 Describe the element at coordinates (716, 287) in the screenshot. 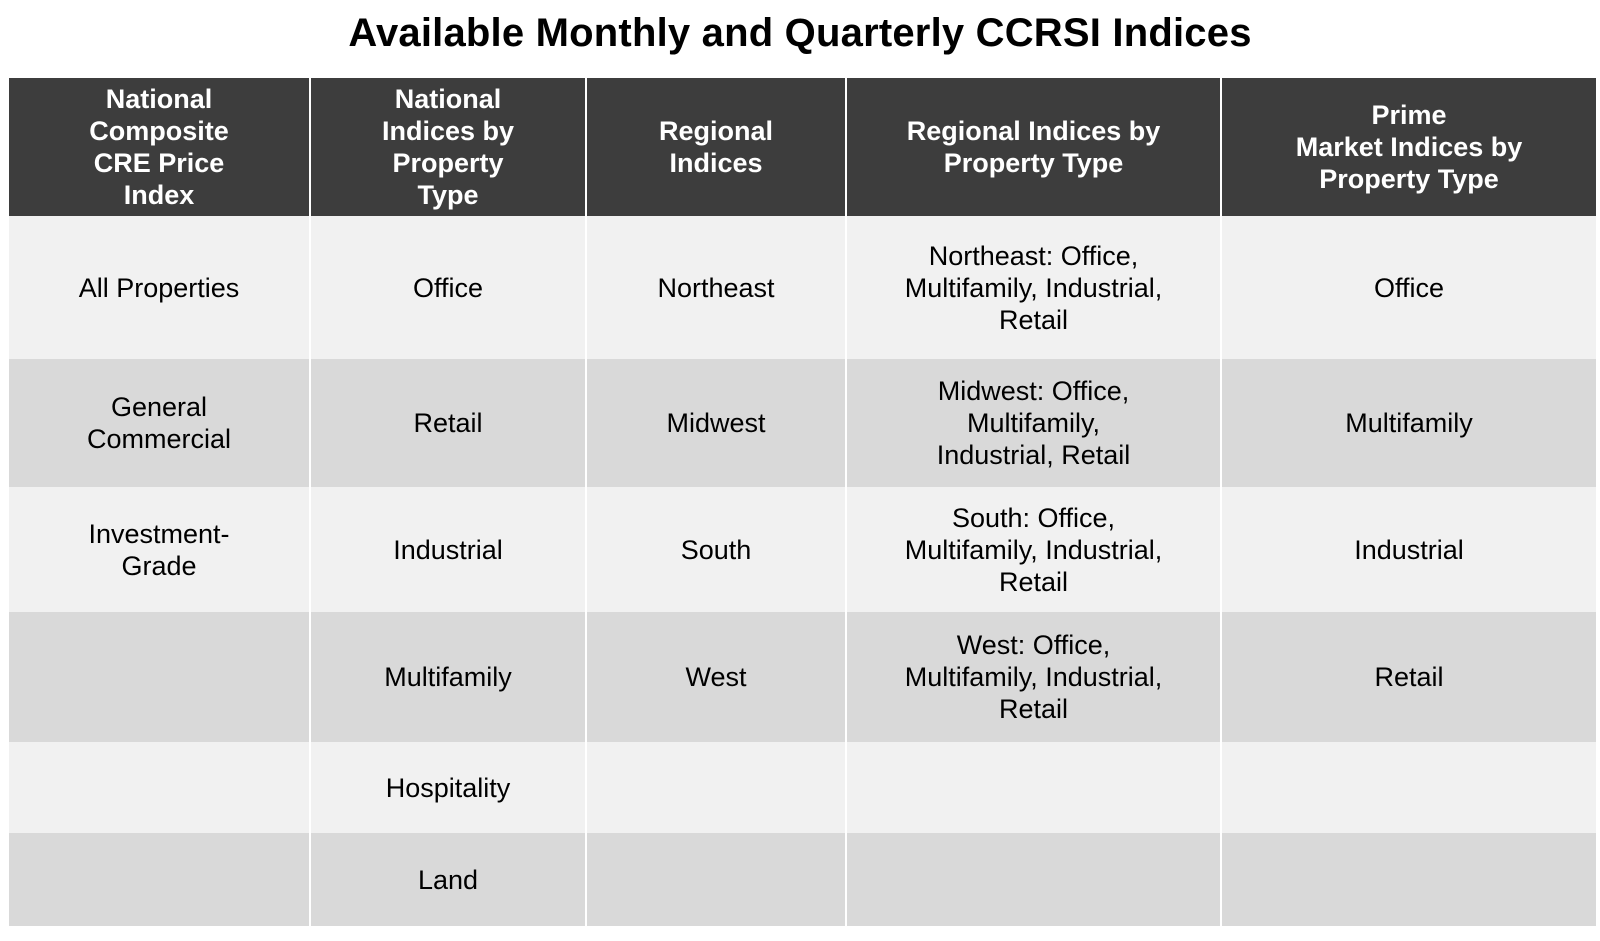

I see `table-cell: Northeast` at that location.